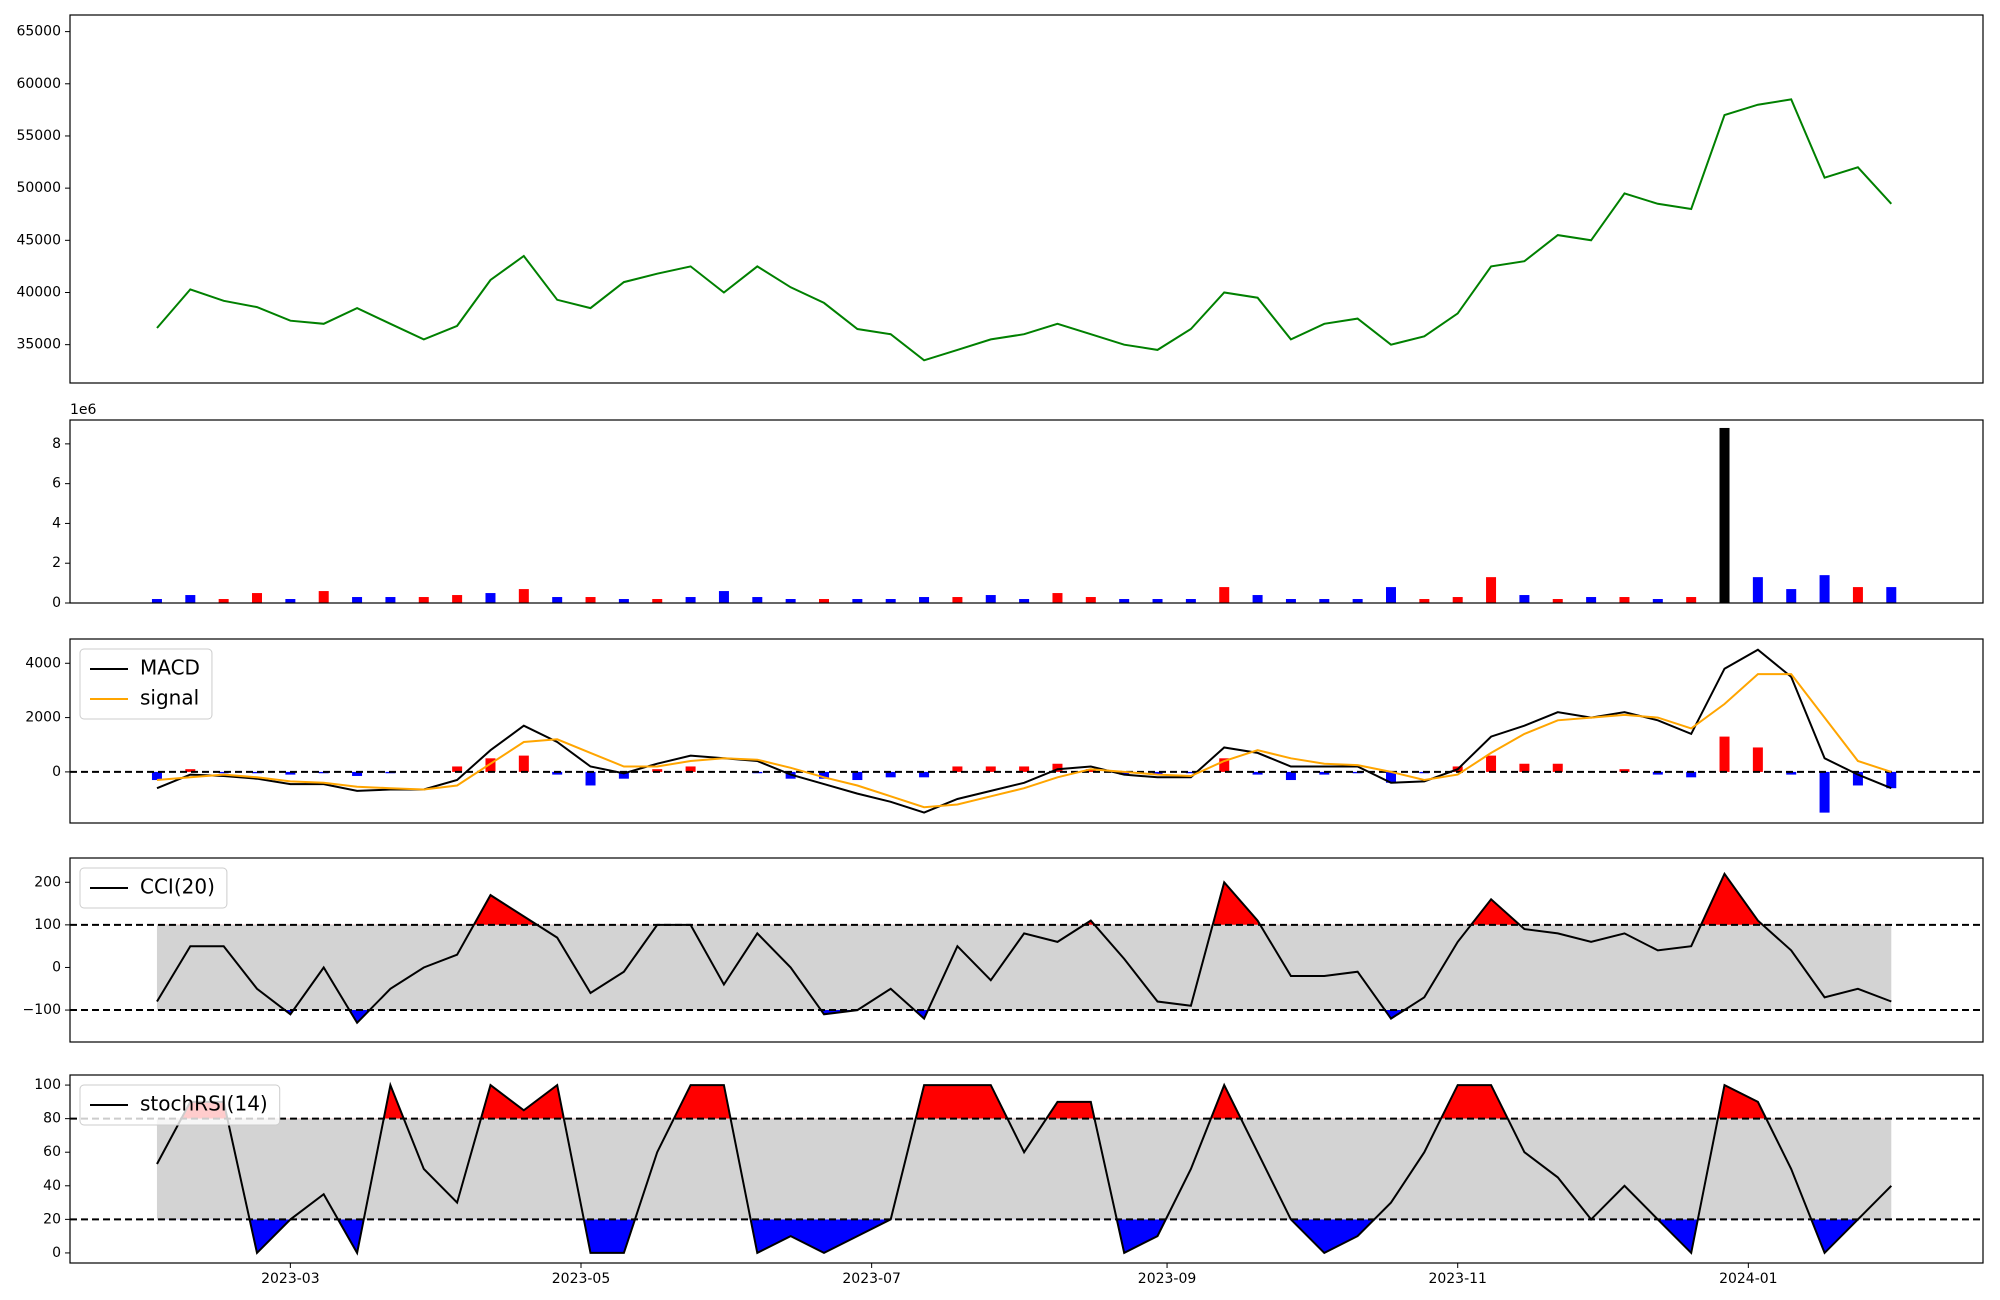 The height and width of the screenshot is (1300, 2000). Describe the element at coordinates (38, 188) in the screenshot. I see `y-tick-label: 50000` at that location.